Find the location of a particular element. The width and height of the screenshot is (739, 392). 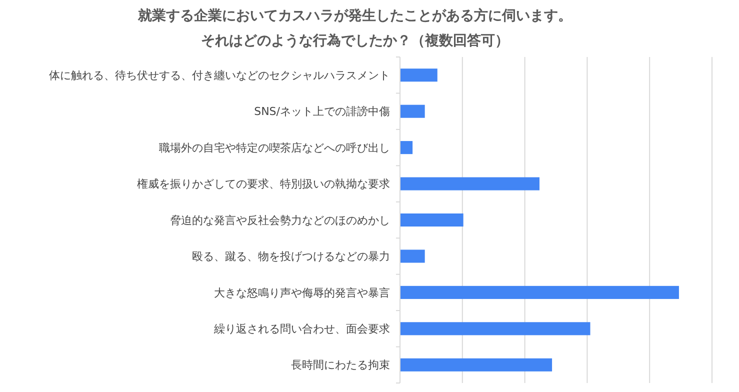

y-tick-label: 大きな怒鳴り声や侮辱的発言や暴言 is located at coordinates (302, 293).